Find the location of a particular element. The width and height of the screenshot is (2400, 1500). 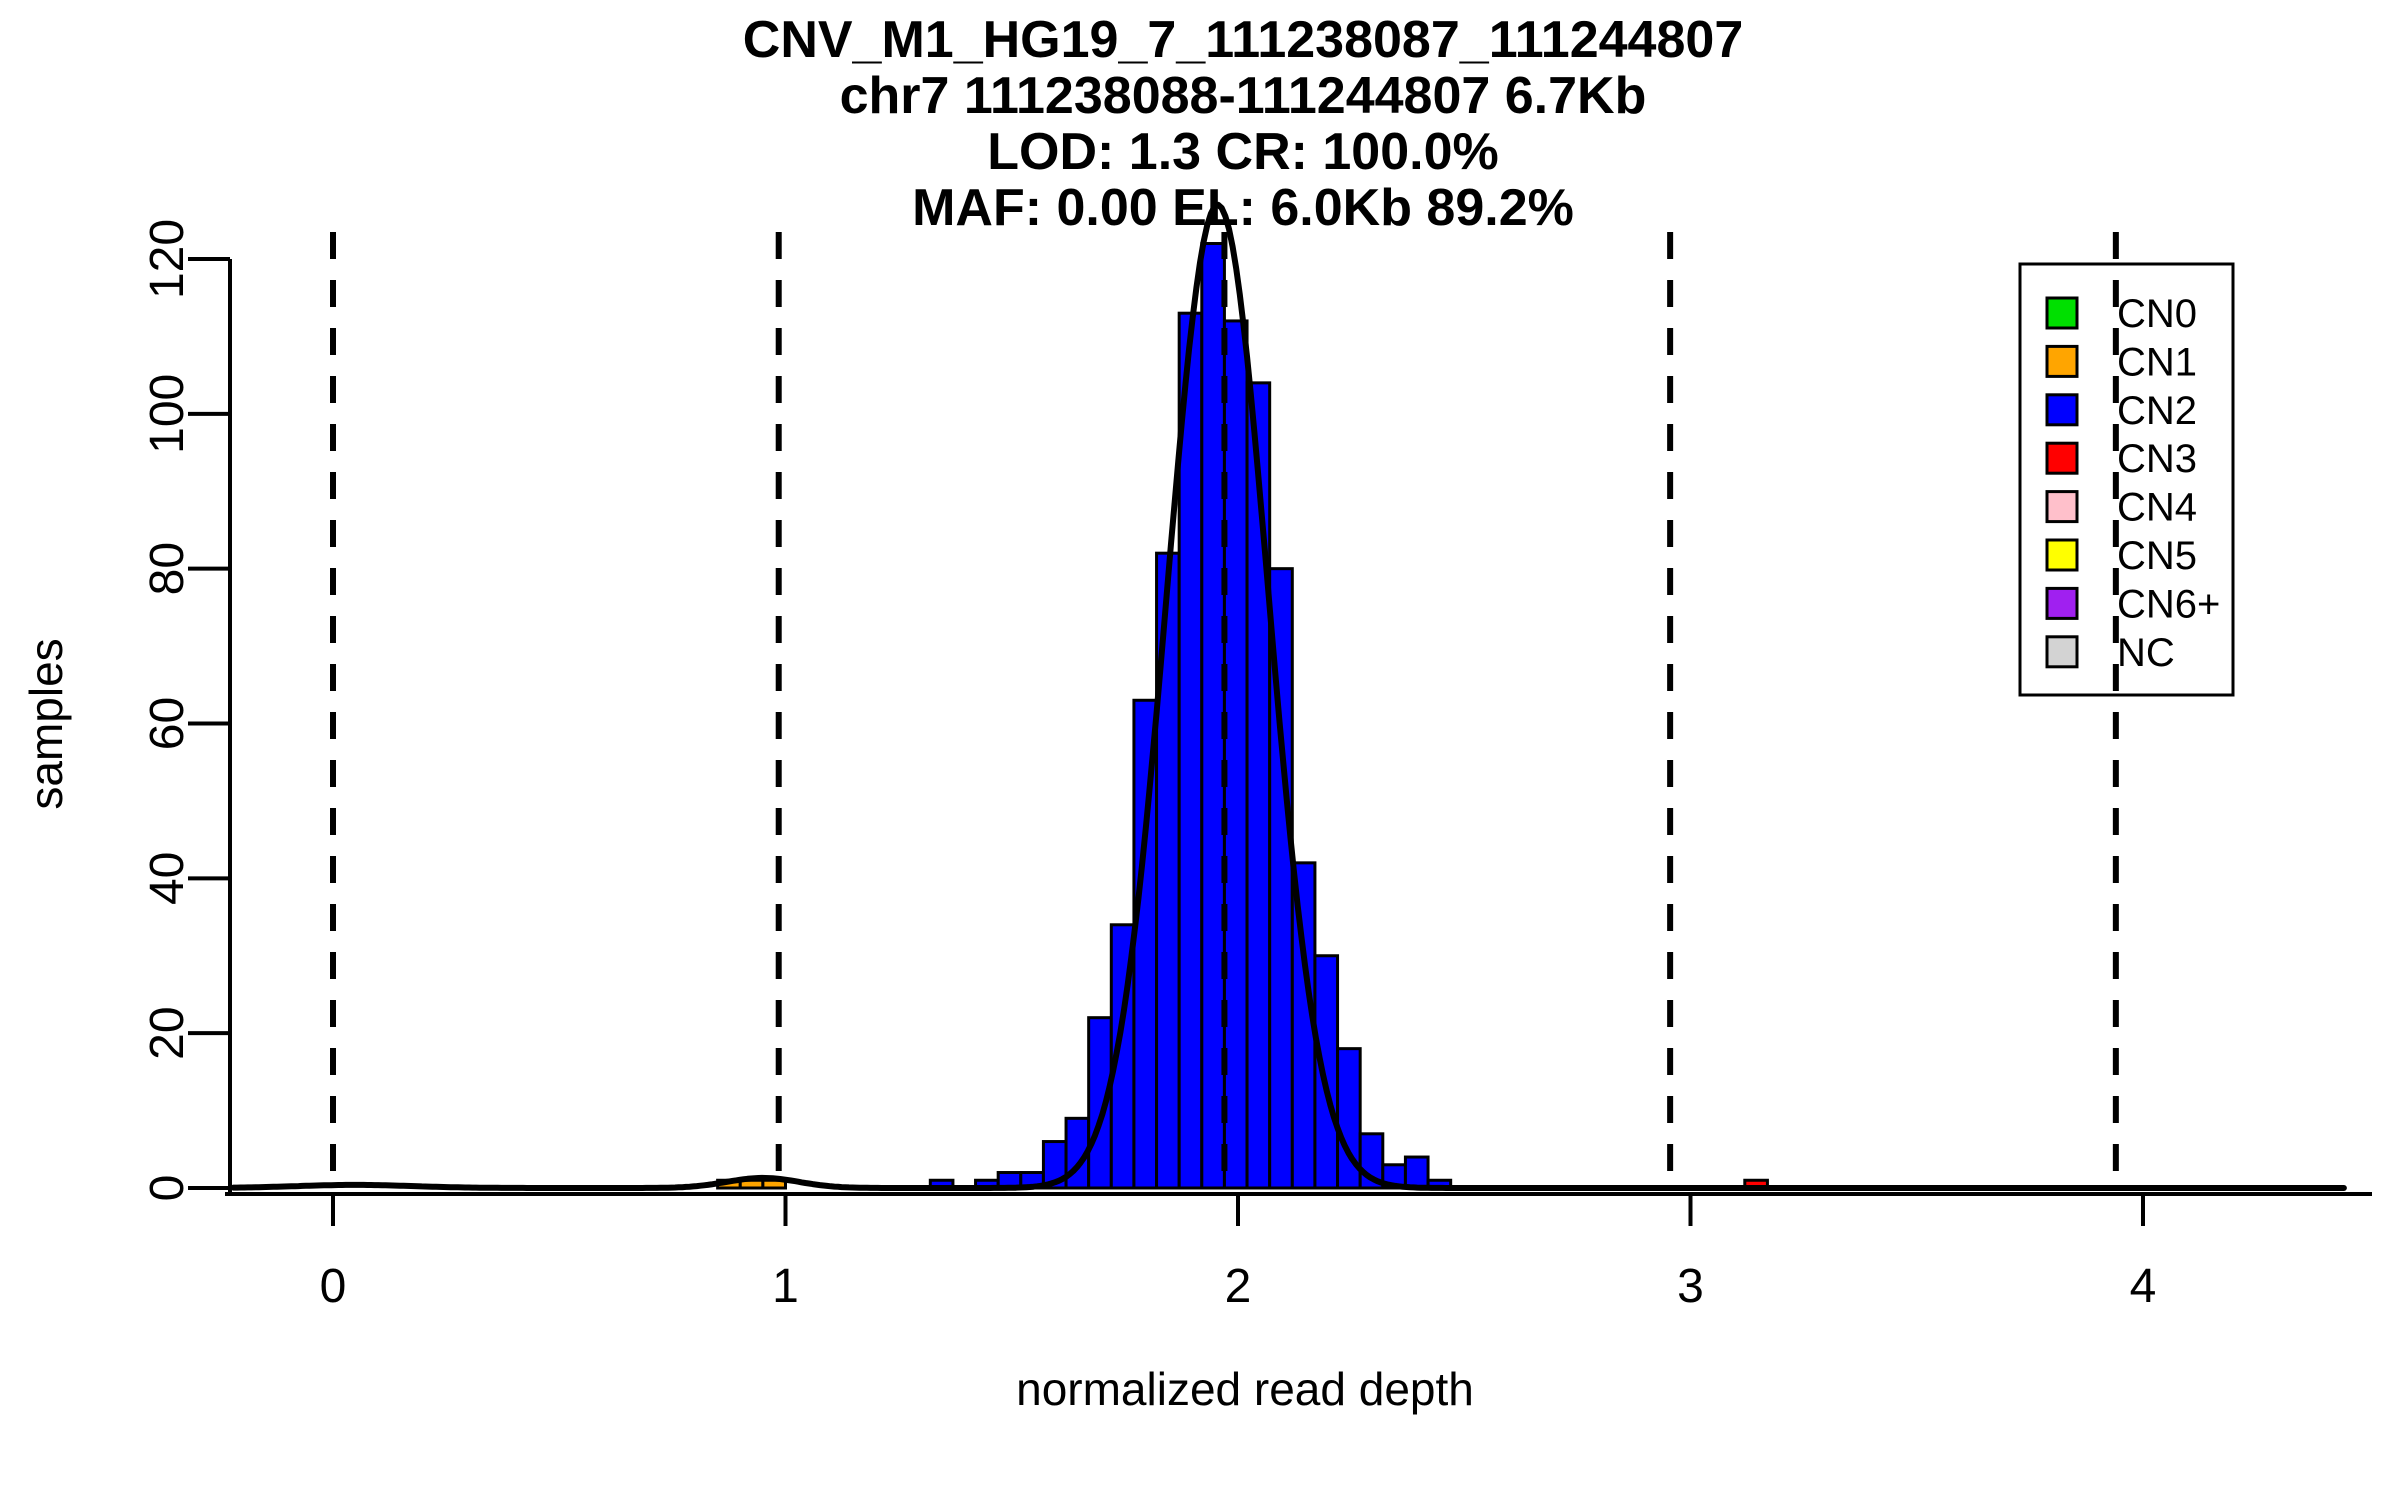

legend-swatch-cn2 is located at coordinates (2062, 410).